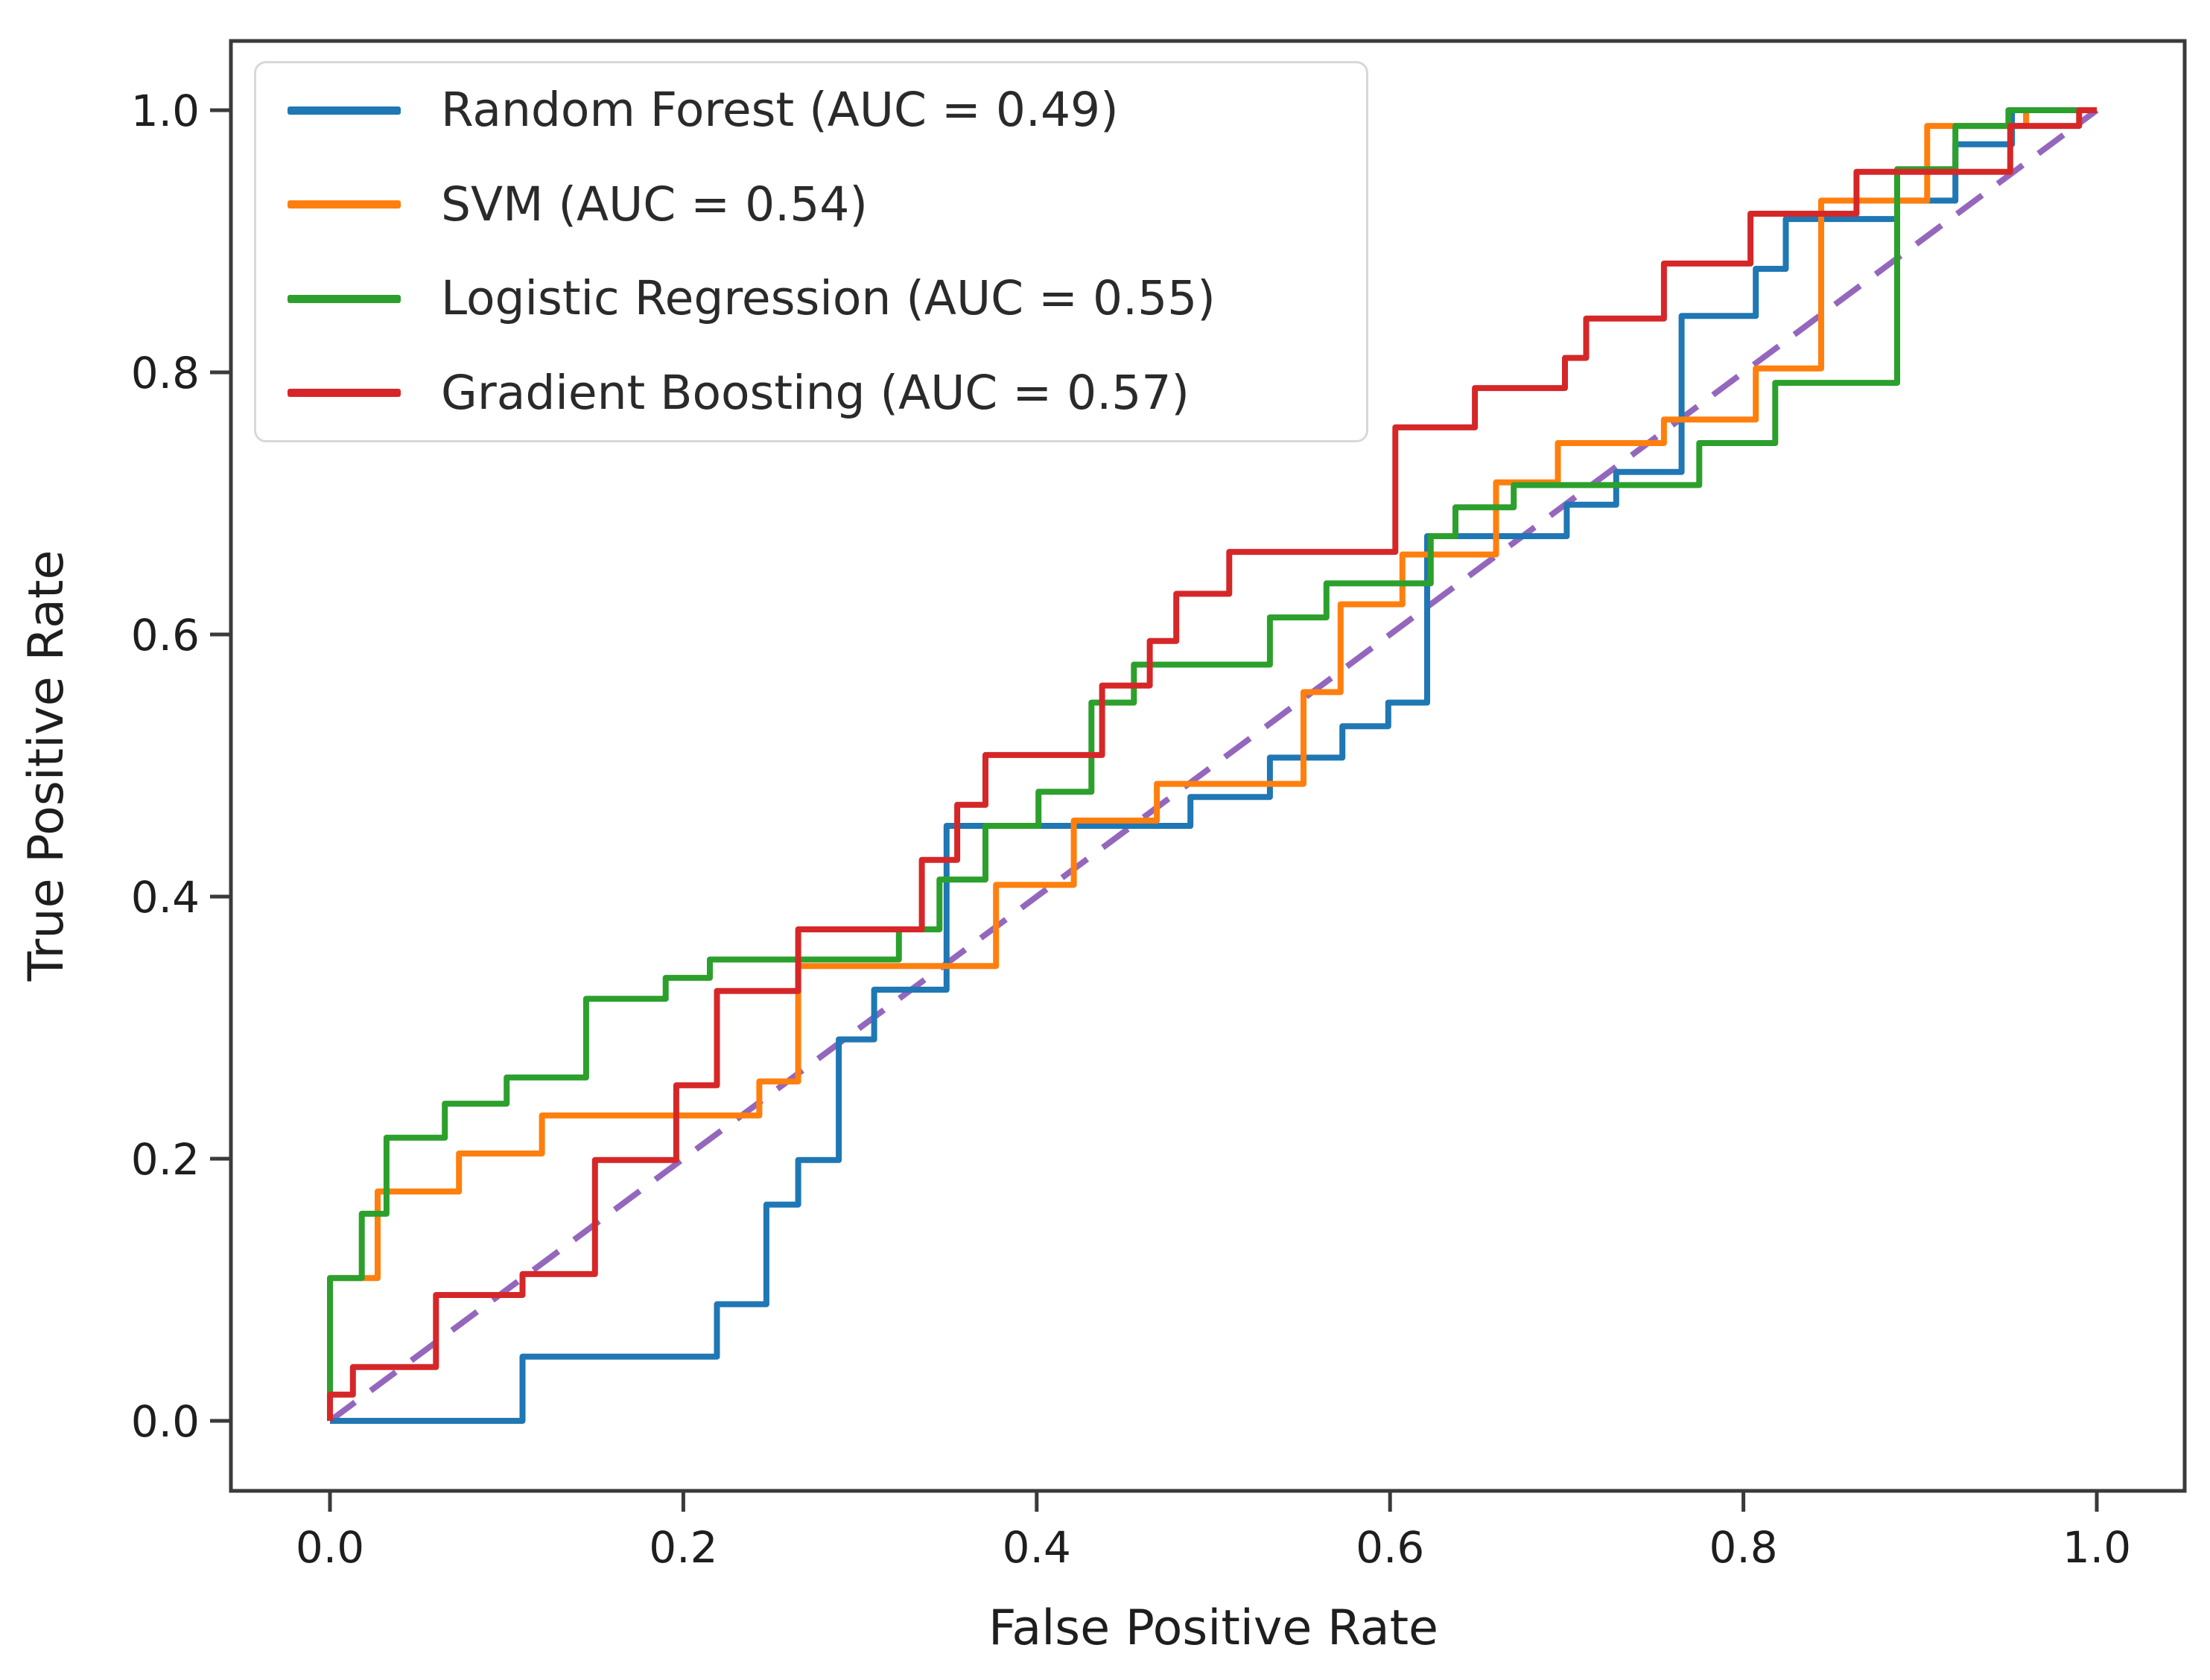 This screenshot has width=2210, height=1680. I want to click on legend-line-swatch-random-forest, so click(344, 110).